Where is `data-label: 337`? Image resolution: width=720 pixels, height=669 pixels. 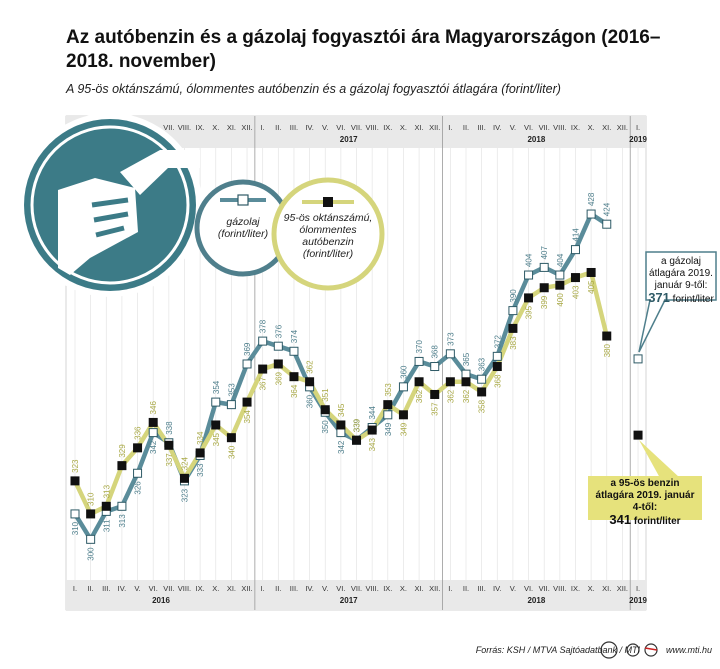 data-label: 337 is located at coordinates (169, 460).